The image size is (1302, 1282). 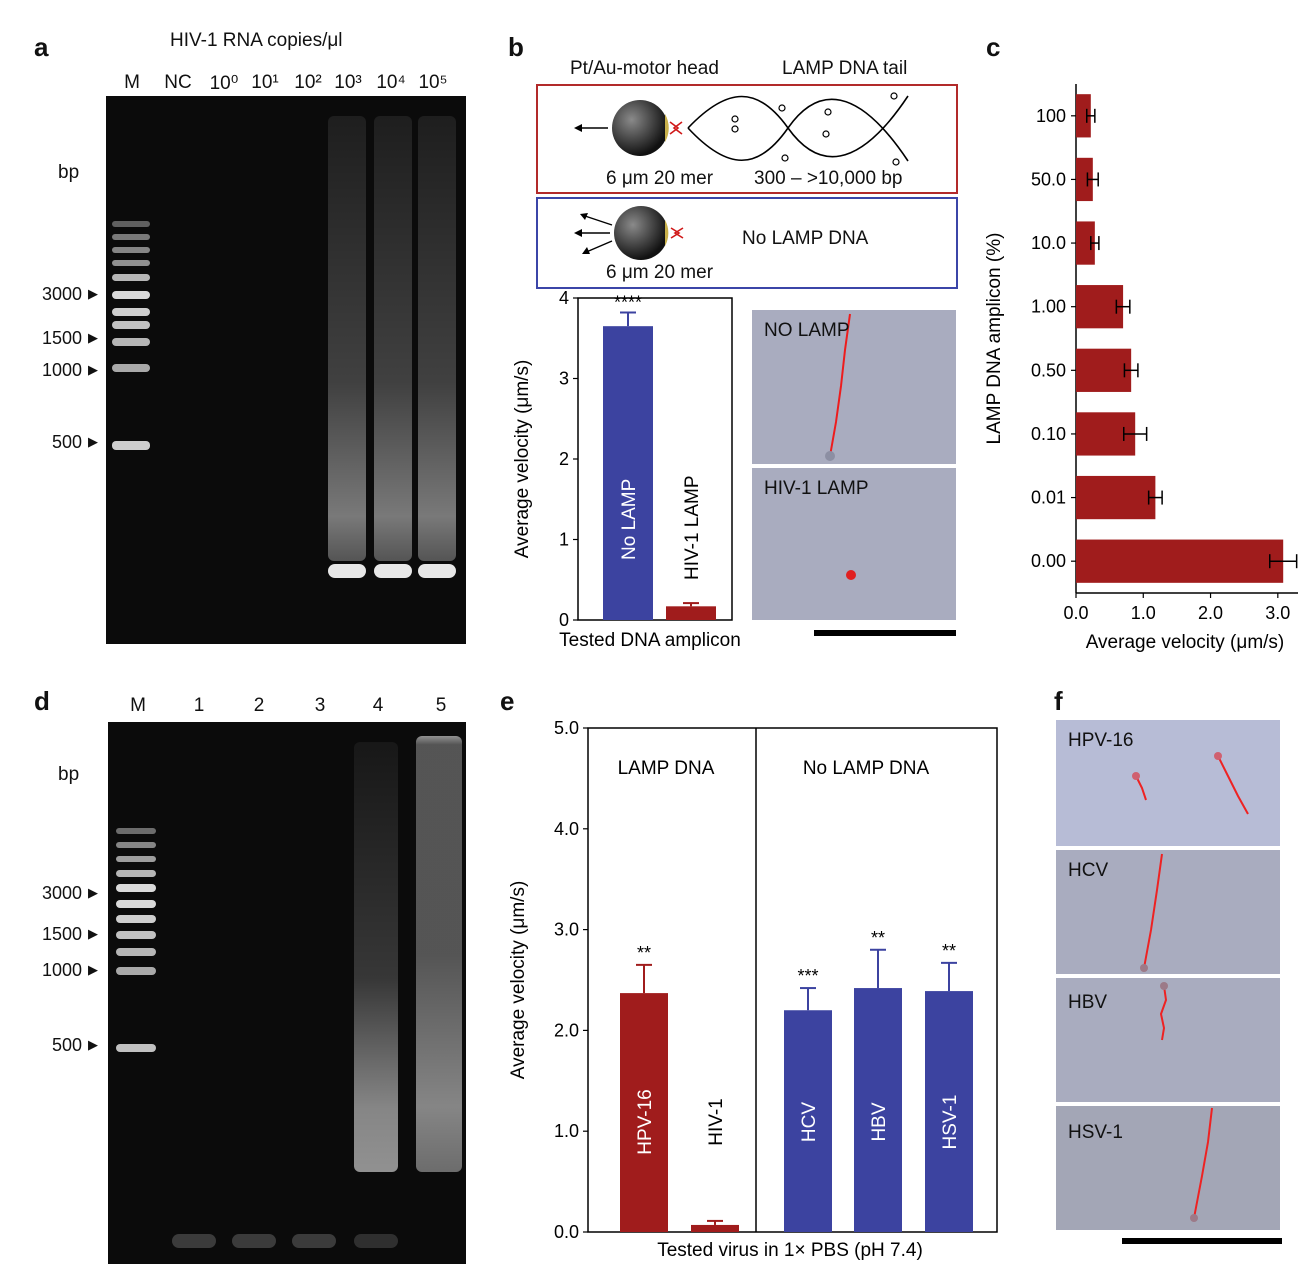 What do you see at coordinates (1051, 116) in the screenshot?
I see `y-tick-label: 100` at bounding box center [1051, 116].